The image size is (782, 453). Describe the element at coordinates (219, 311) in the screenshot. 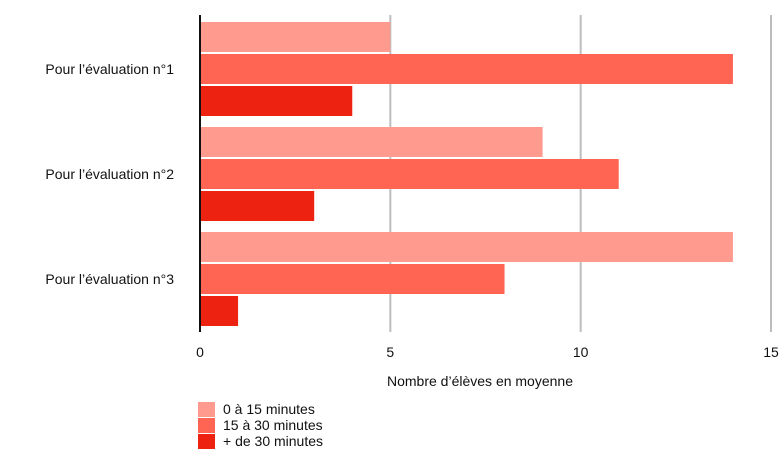

I see `bar-eval3-series3` at that location.